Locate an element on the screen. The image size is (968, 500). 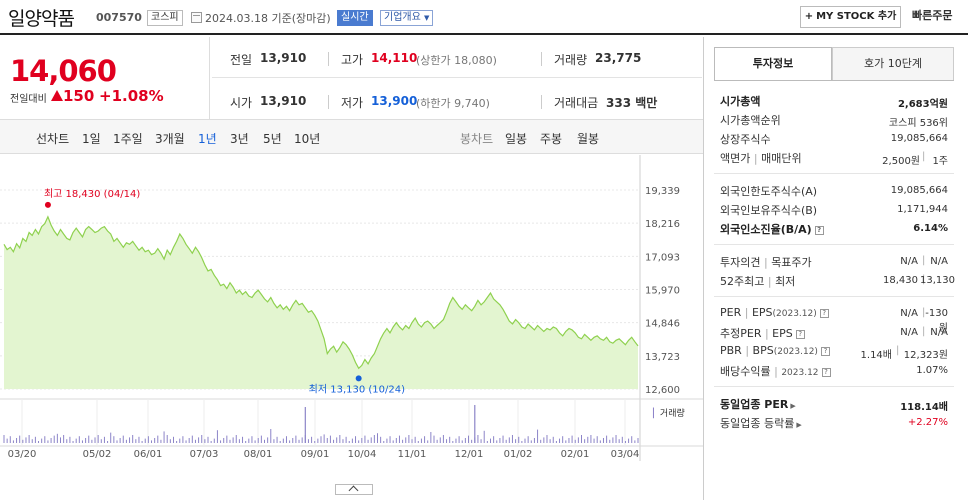
par-trade-label: 액면가 | 매매단위 is located at coordinates (761, 158).